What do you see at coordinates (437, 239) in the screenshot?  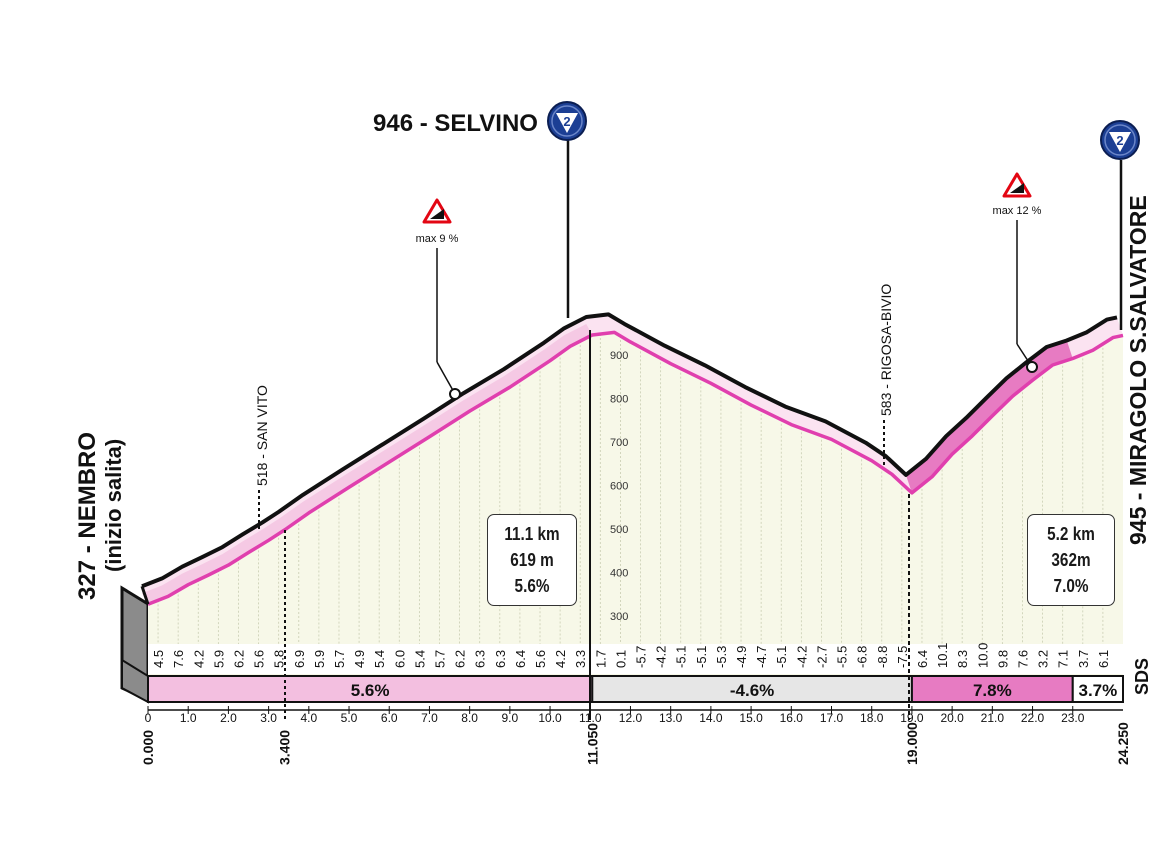 I see `max-gradient-1-label: max 9 %` at bounding box center [437, 239].